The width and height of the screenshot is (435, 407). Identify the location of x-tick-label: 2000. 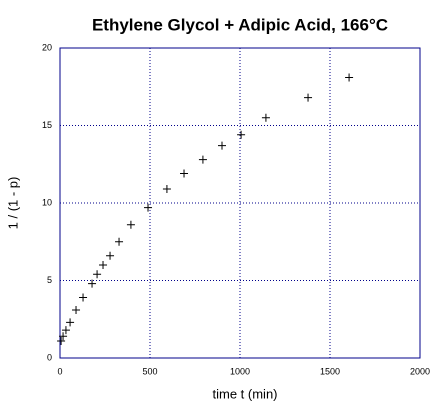
(420, 371).